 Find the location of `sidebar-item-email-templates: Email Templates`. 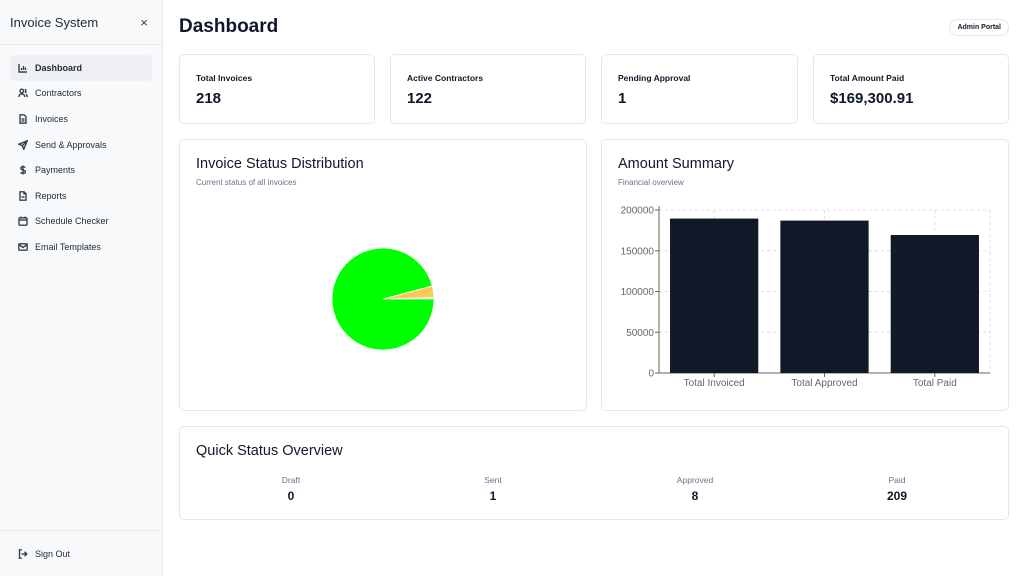

sidebar-item-email-templates: Email Templates is located at coordinates (81, 247).